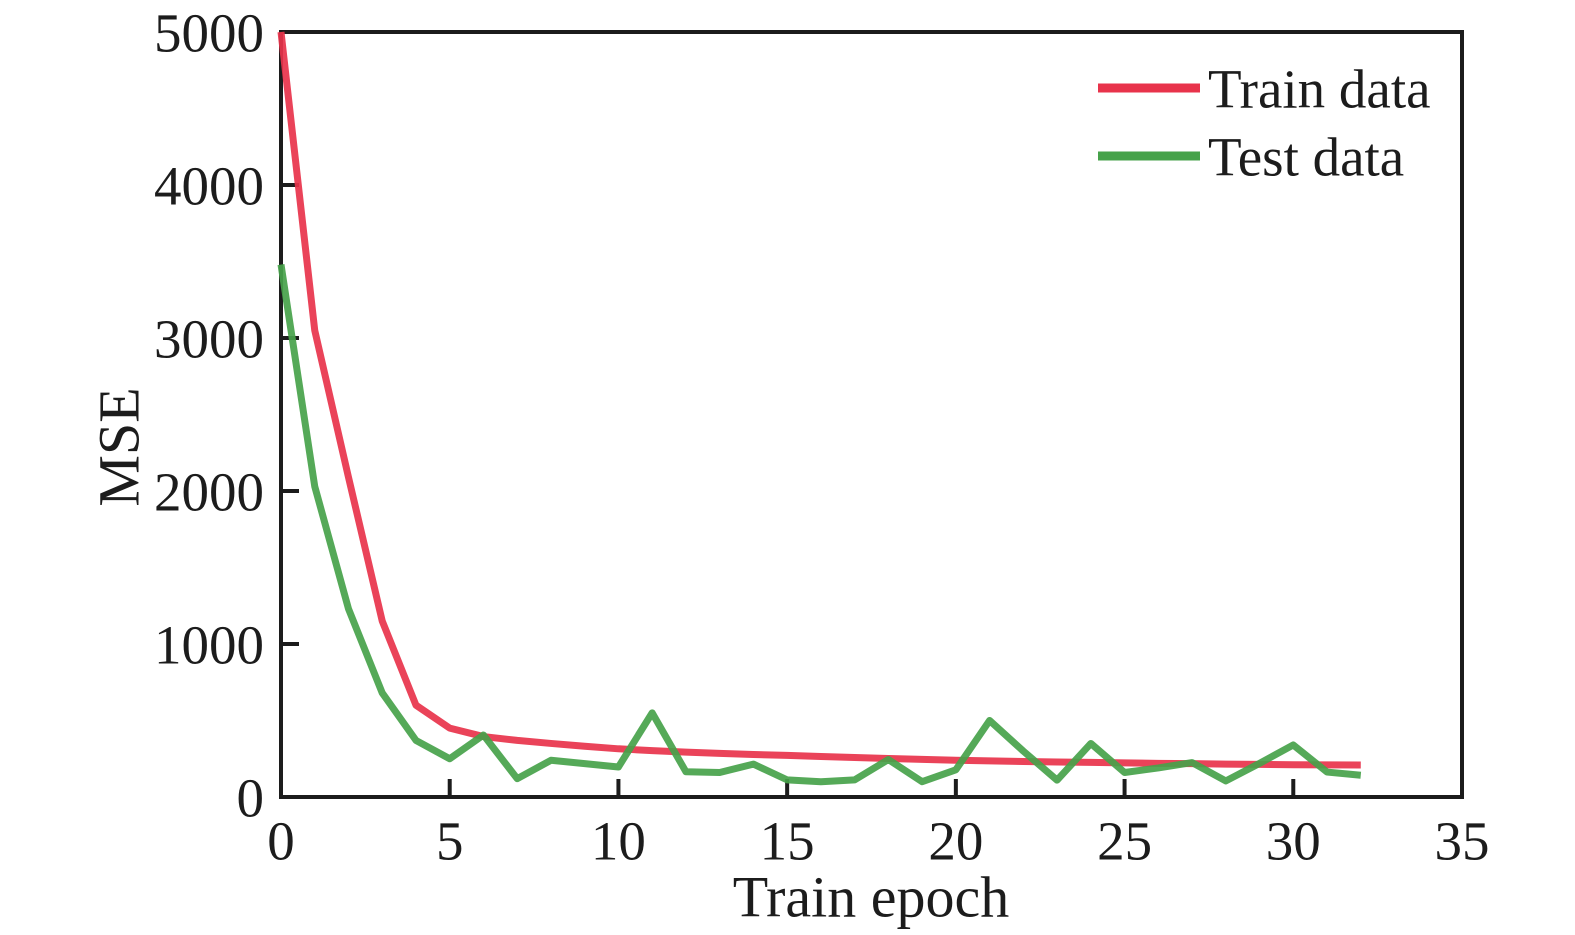 This screenshot has height=935, width=1575. I want to click on x-tick-label: 20, so click(955, 840).